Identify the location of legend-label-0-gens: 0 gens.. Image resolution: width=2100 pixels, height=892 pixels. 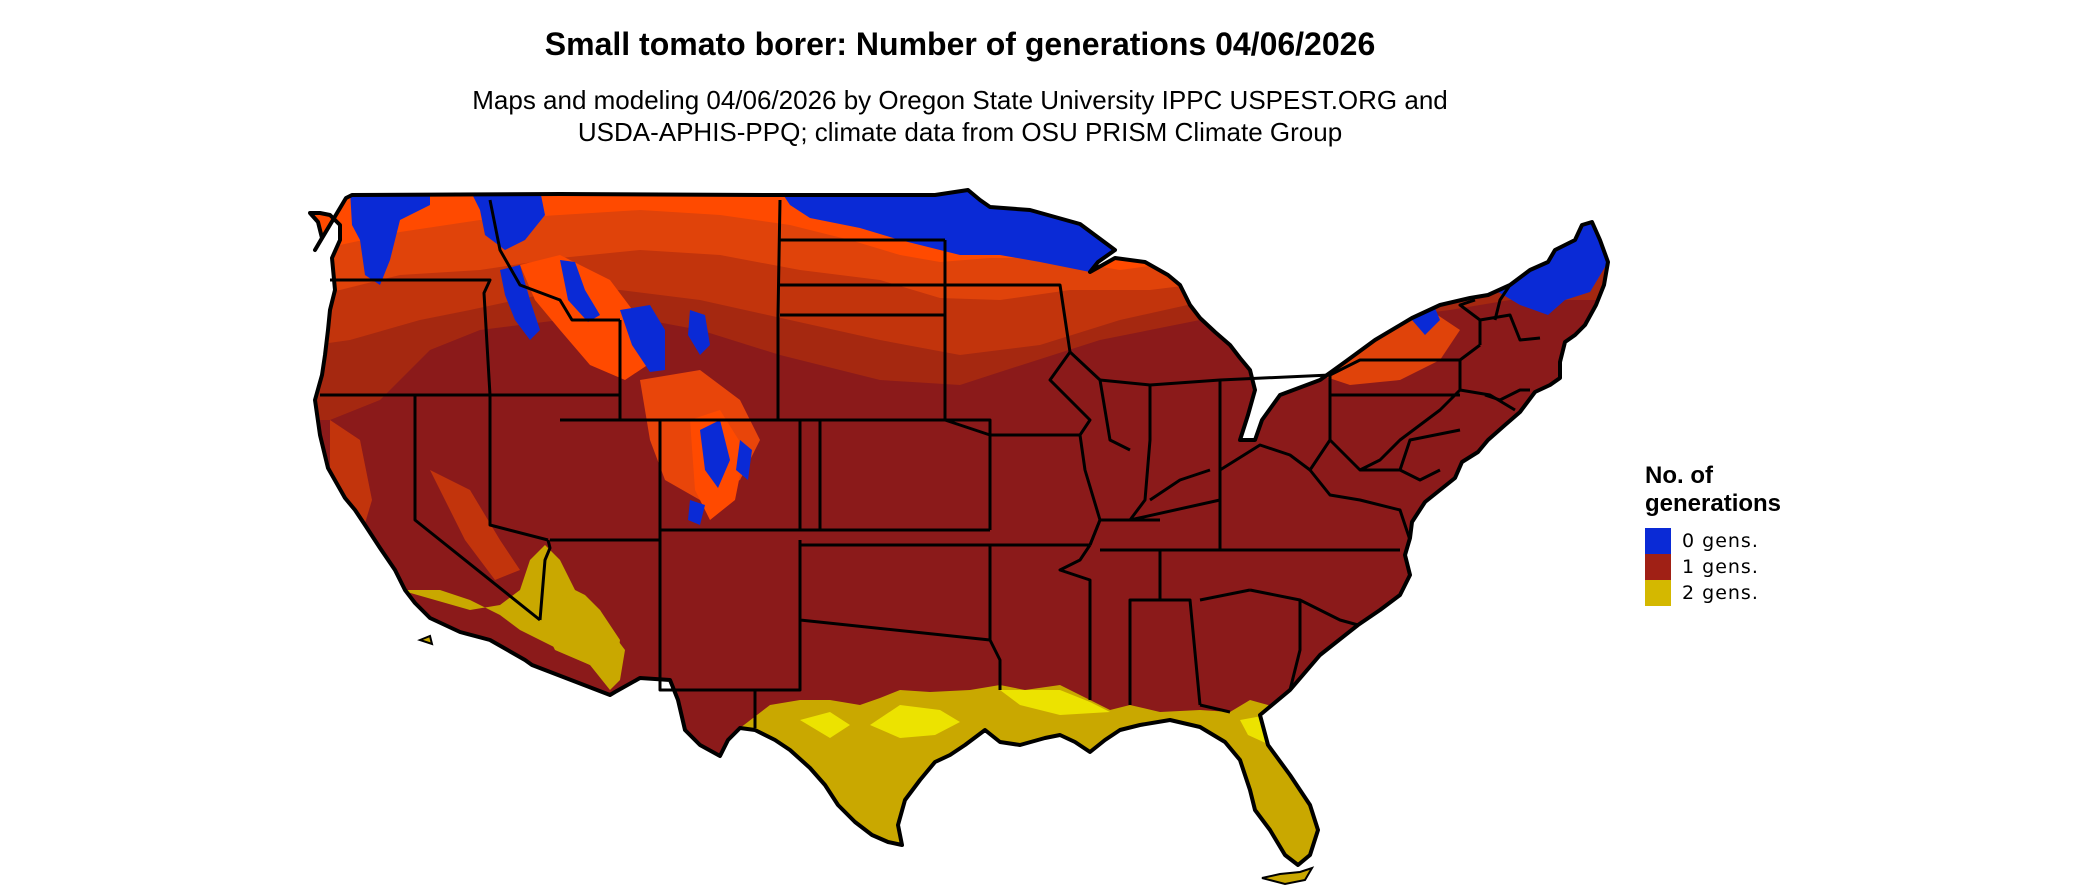
(1720, 541).